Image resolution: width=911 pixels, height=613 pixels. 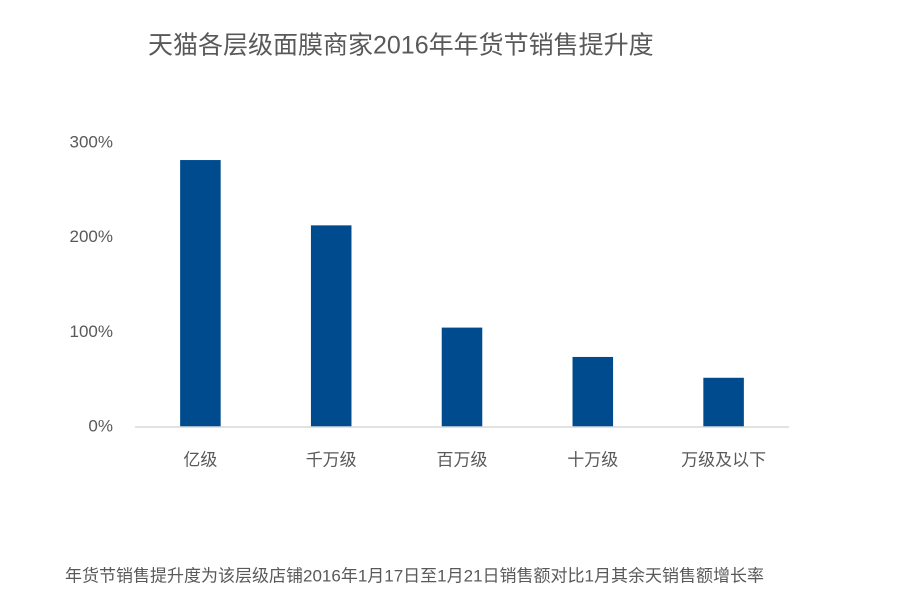 I want to click on x-tick-label: 万级及以下, so click(x=723, y=459).